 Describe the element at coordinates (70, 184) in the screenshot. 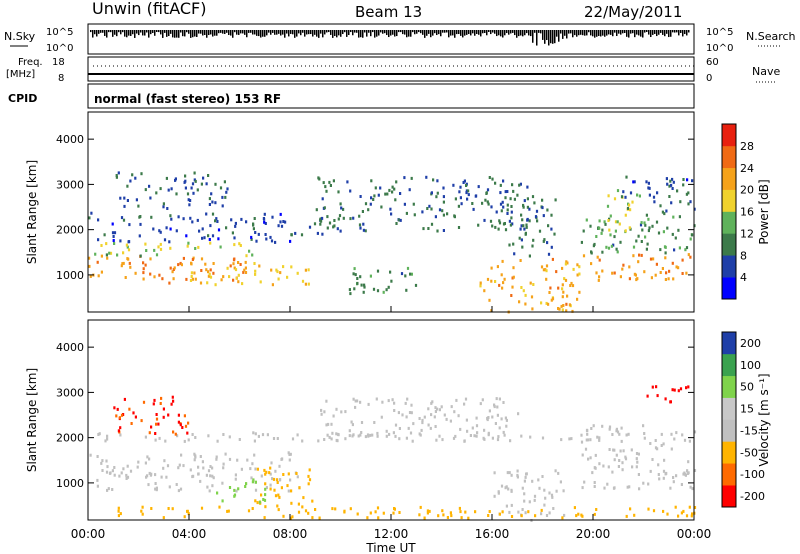

I see `ytick-label: 3000` at that location.